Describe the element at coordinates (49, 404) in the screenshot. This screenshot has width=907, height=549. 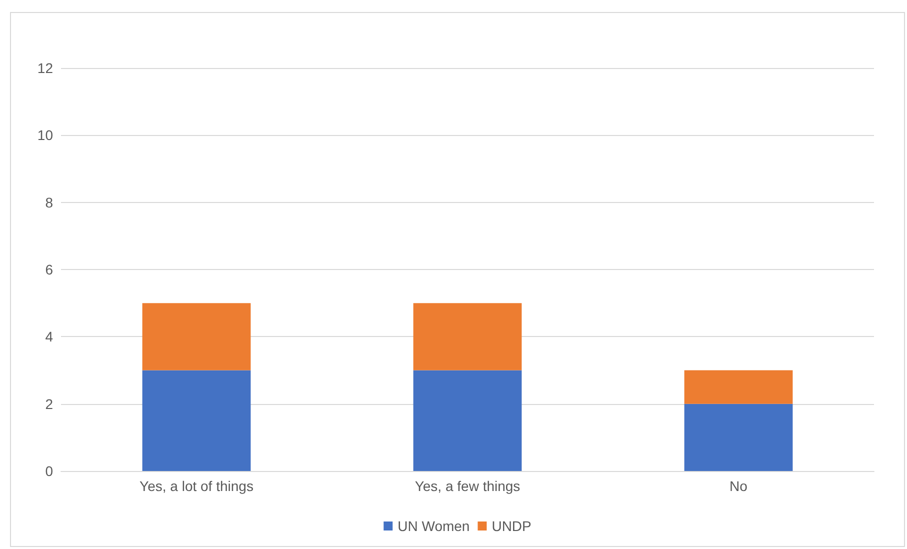
I see `y-tick-label: 2` at that location.